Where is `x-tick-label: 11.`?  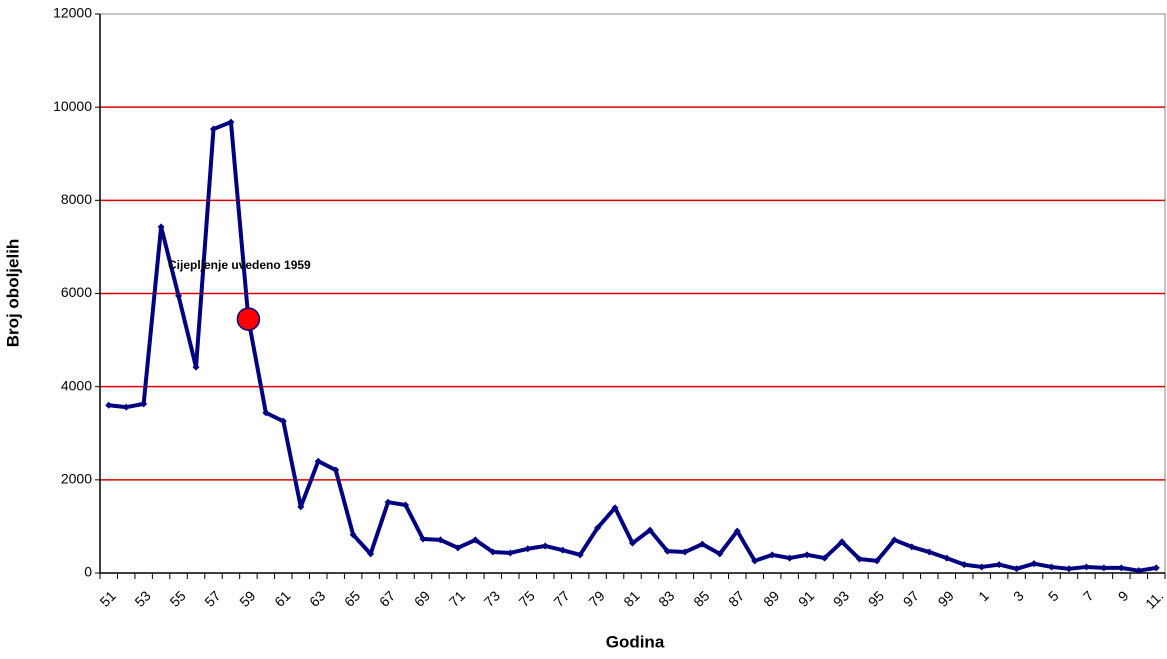
x-tick-label: 11. is located at coordinates (1154, 599).